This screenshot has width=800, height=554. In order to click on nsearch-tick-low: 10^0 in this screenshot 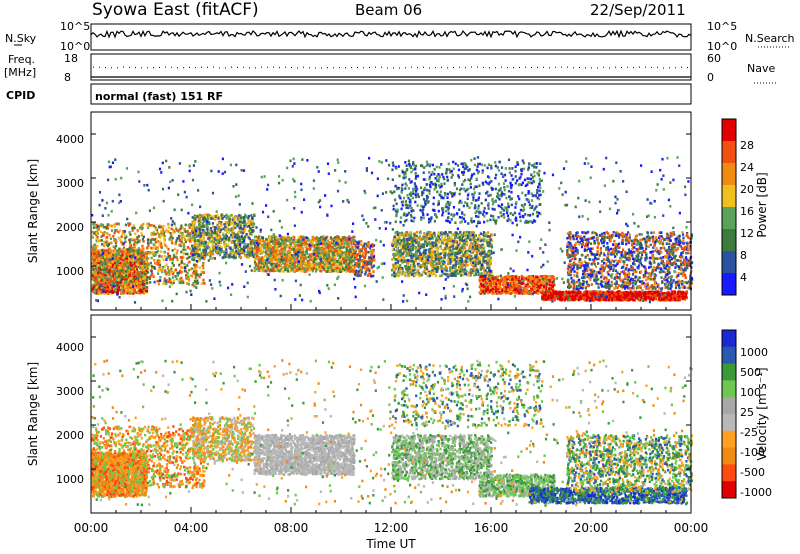, I will do `click(722, 46)`.